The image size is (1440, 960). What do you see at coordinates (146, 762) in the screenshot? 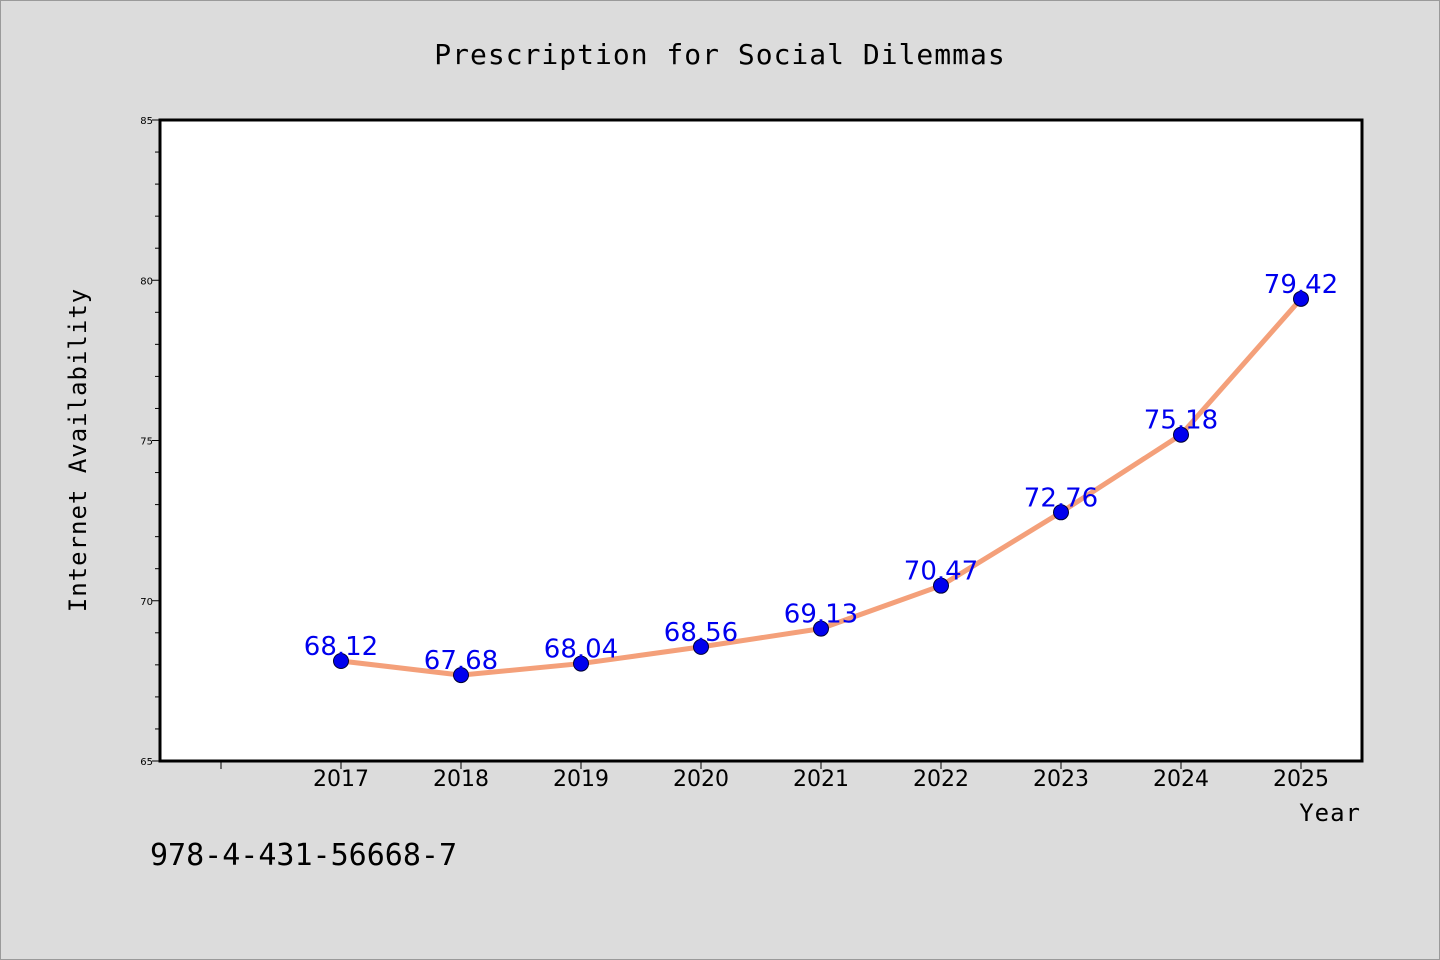
I see `y-tick-label: 65` at bounding box center [146, 762].